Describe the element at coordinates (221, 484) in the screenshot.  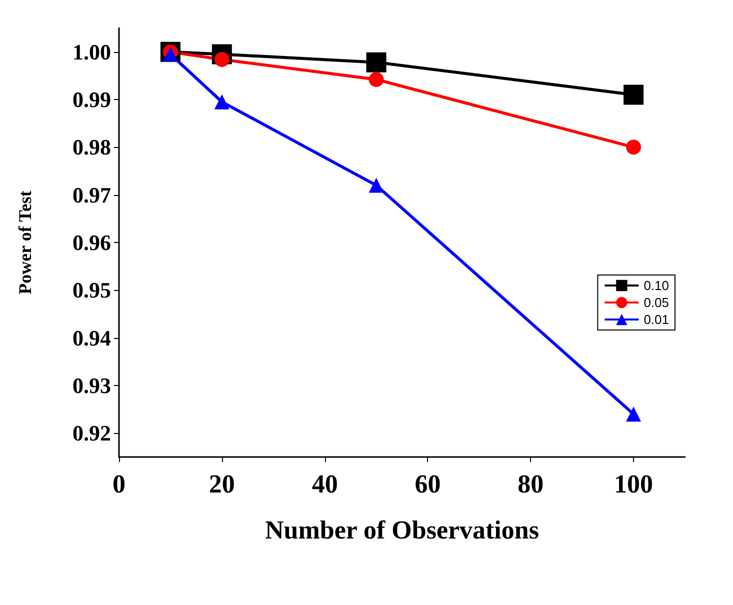
I see `x-tick-label: 20` at that location.